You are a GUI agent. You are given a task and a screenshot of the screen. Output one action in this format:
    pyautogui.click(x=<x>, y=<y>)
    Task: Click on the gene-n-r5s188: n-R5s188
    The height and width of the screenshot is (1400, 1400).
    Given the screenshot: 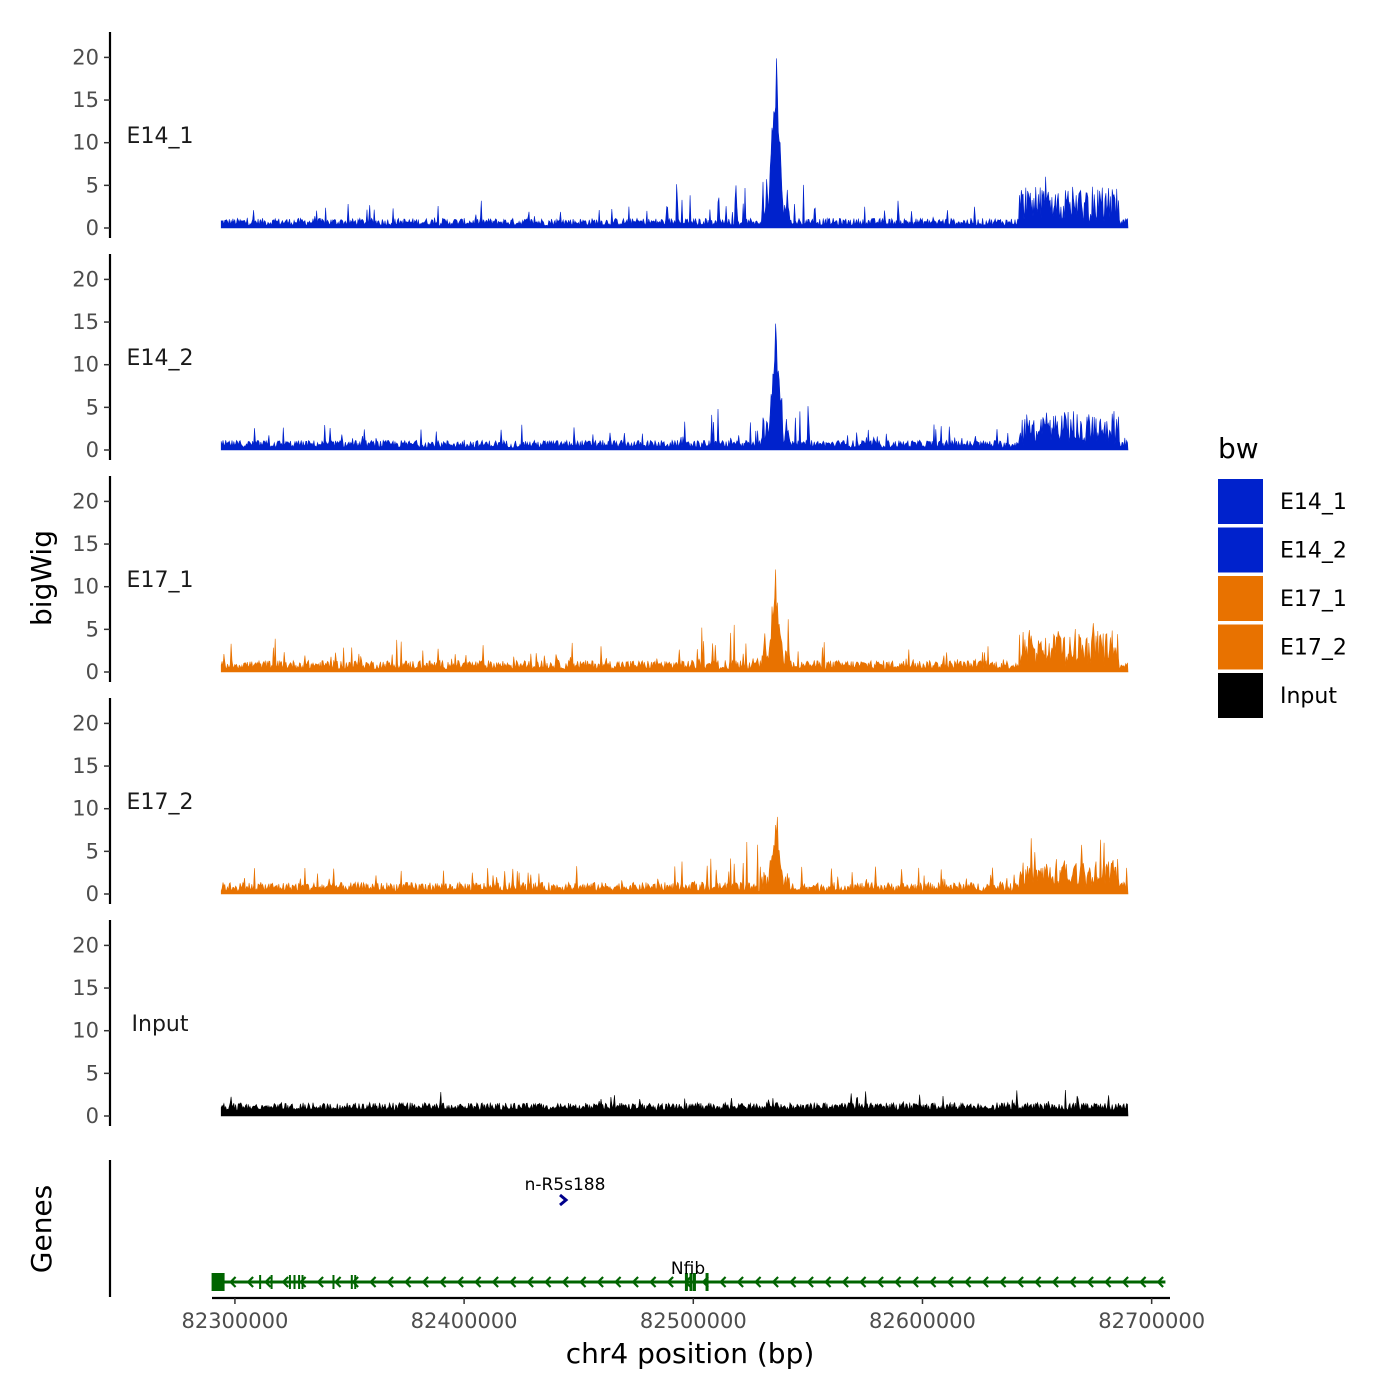 What is the action you would take?
    pyautogui.click(x=565, y=1191)
    